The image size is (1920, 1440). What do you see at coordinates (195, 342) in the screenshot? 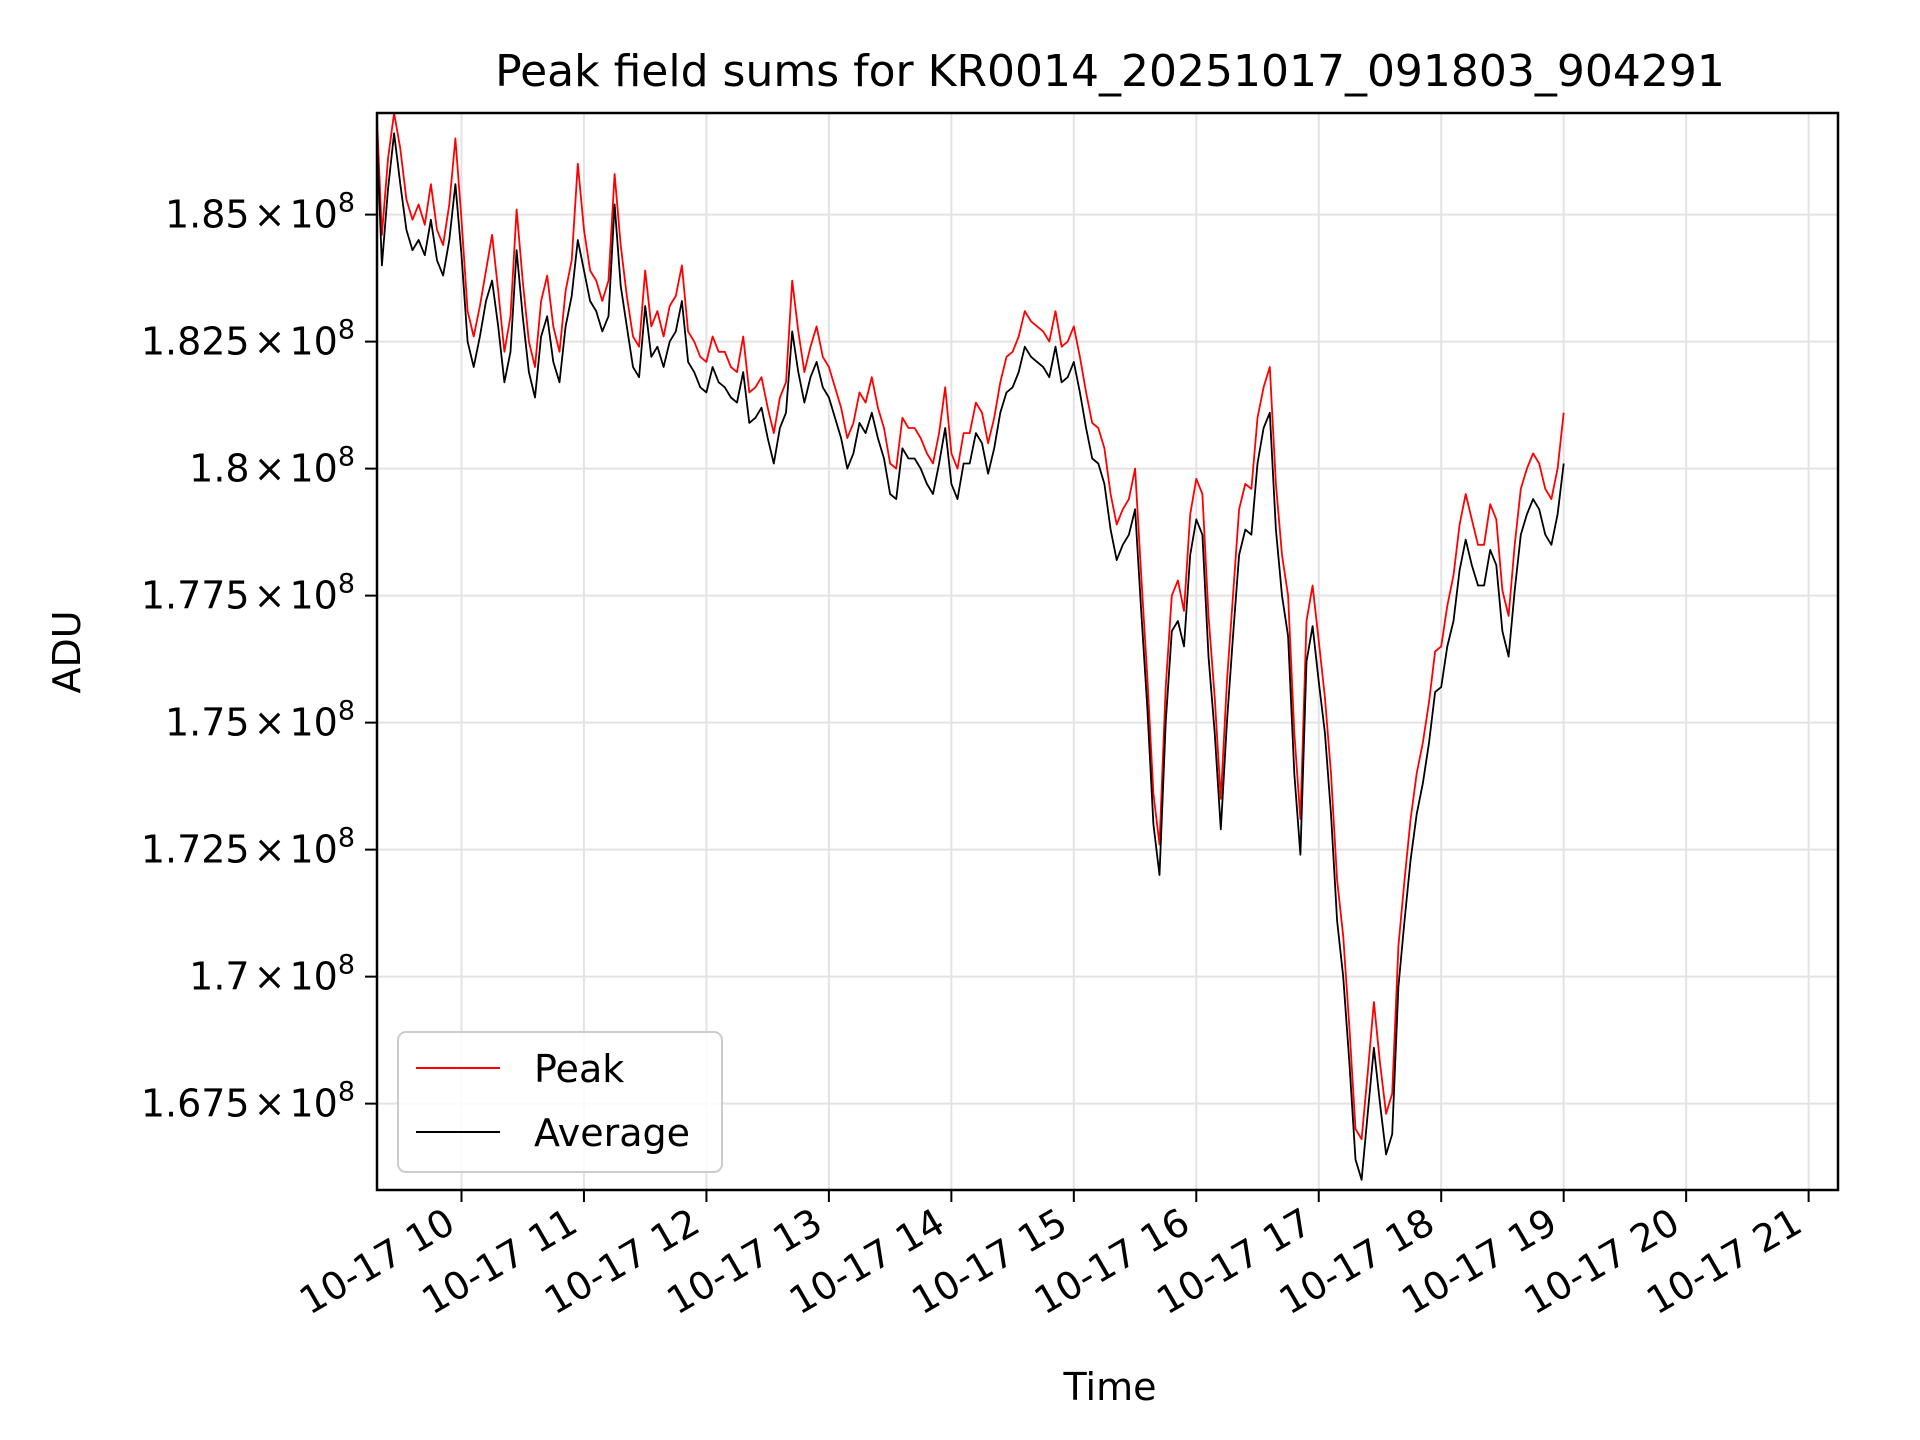
I see `y-tick-mantissa: 1.825` at bounding box center [195, 342].